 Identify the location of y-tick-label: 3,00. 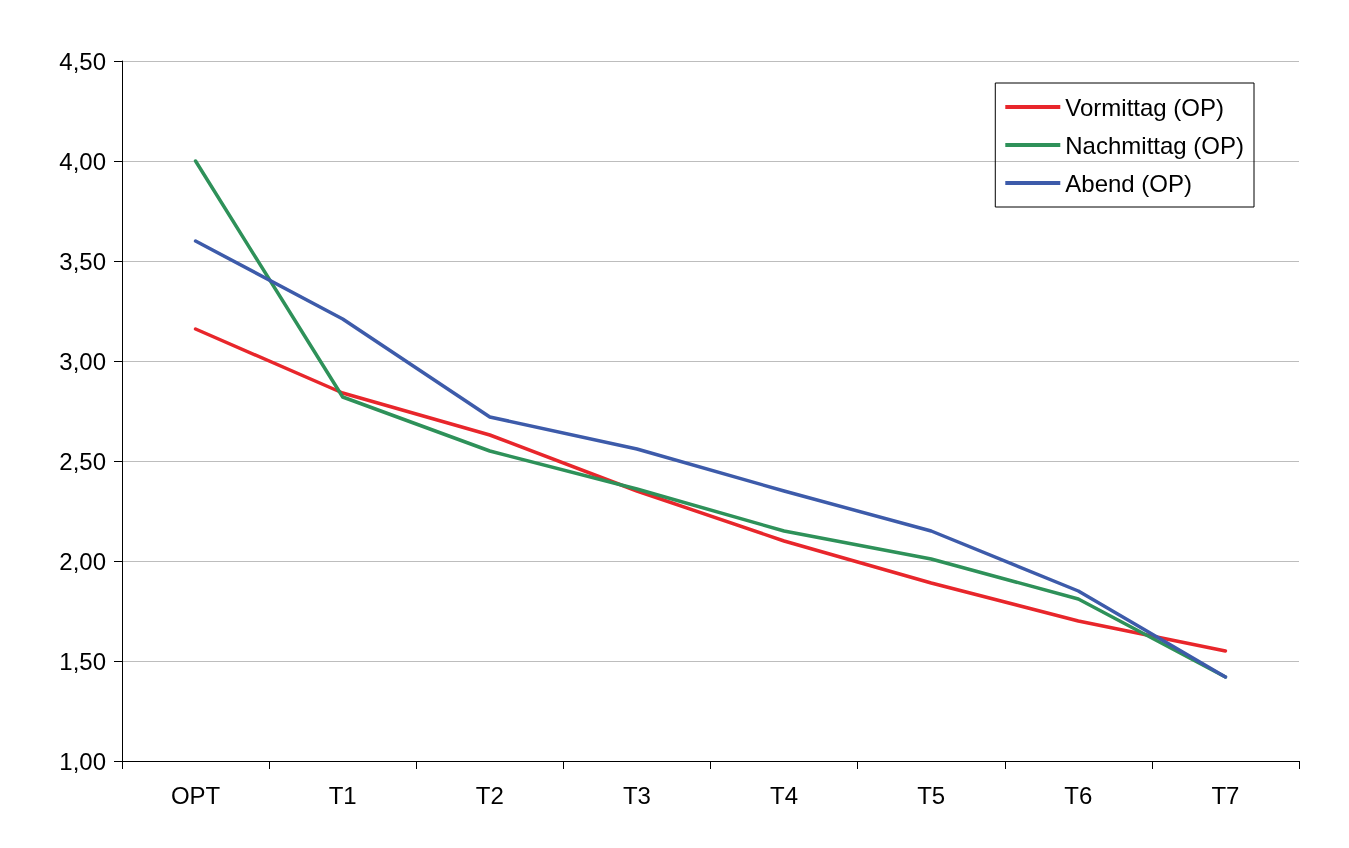
(82, 361).